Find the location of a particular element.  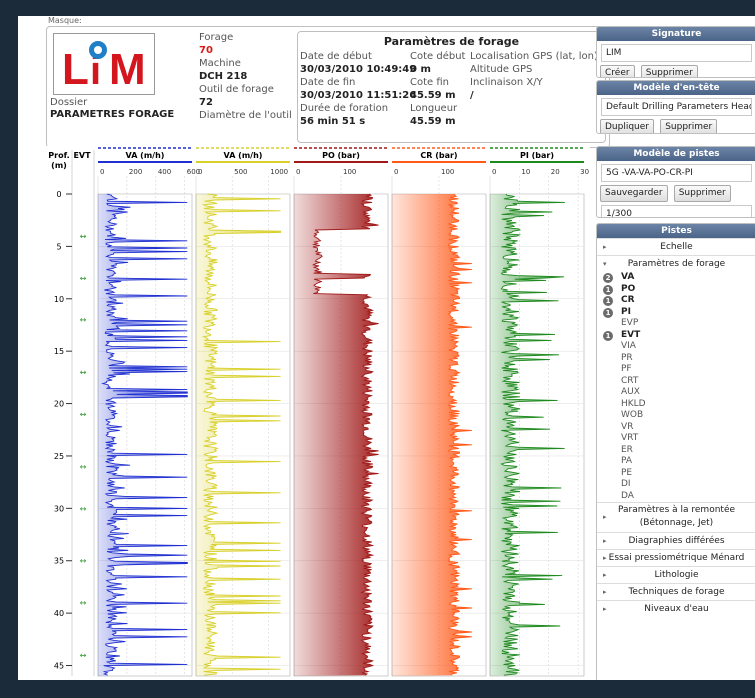

pistes-item-label: VA is located at coordinates (628, 277).